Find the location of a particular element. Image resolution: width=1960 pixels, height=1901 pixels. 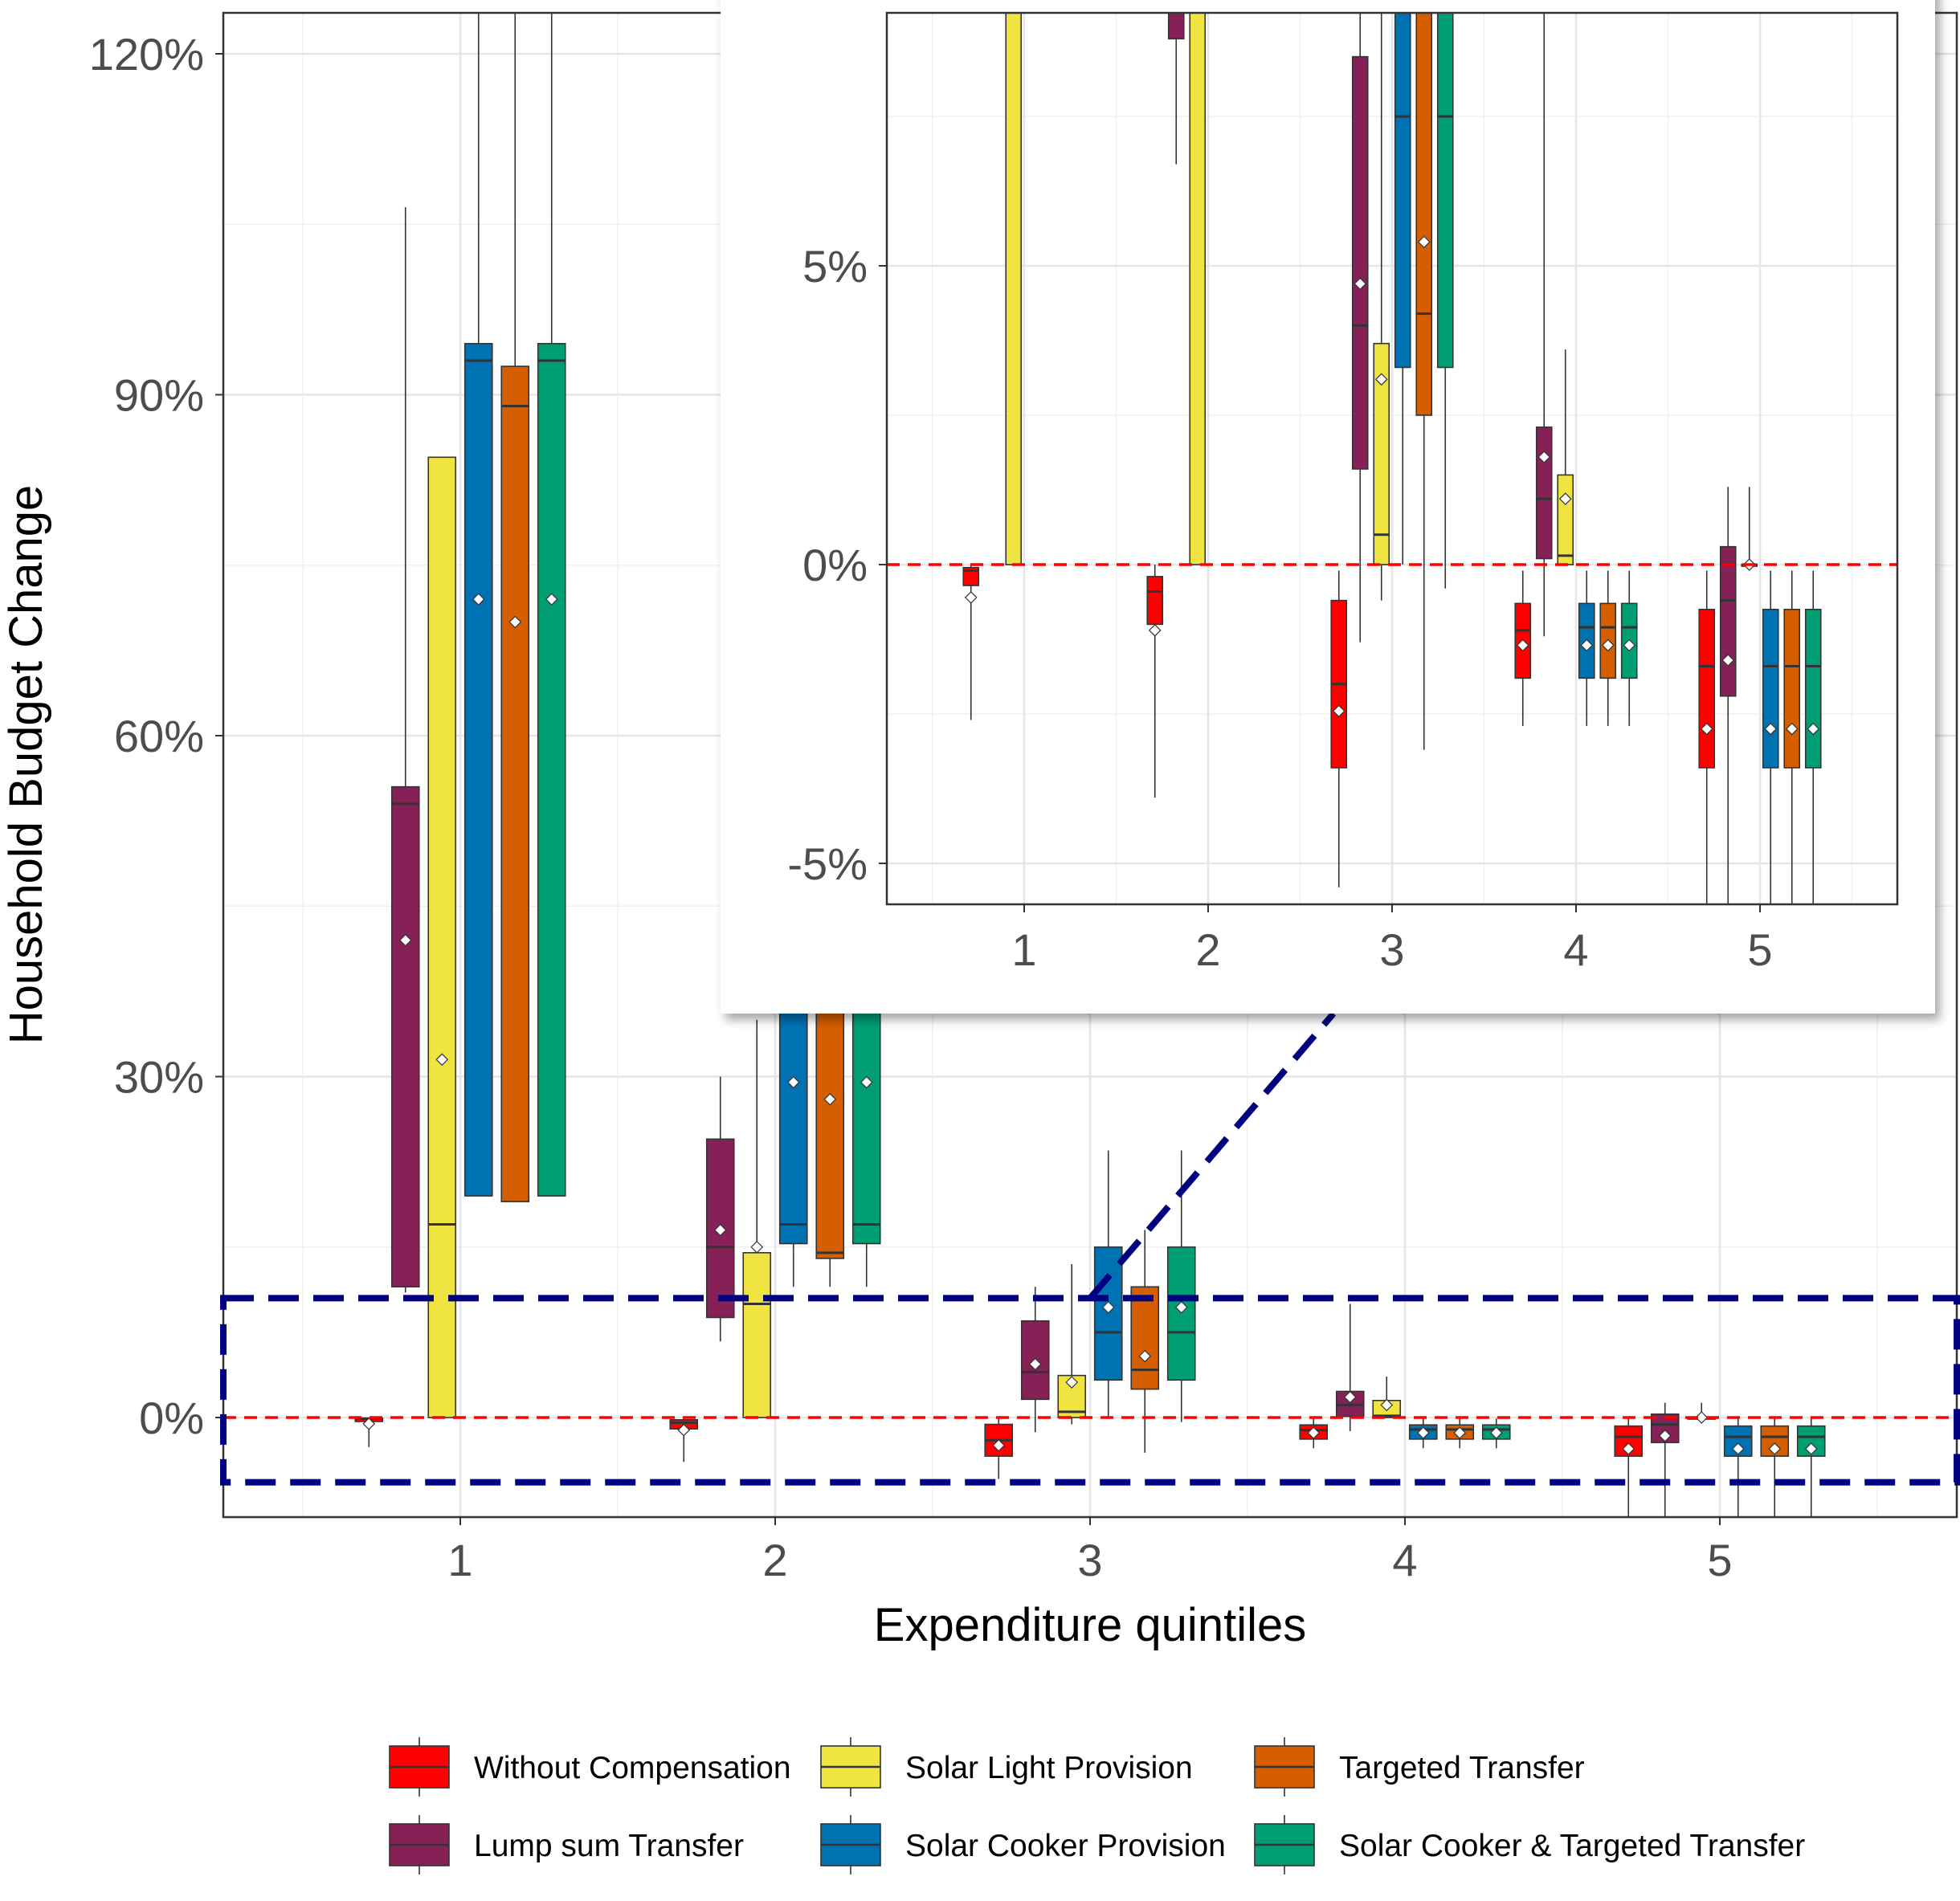

y-tick-label: 30% is located at coordinates (159, 1077).